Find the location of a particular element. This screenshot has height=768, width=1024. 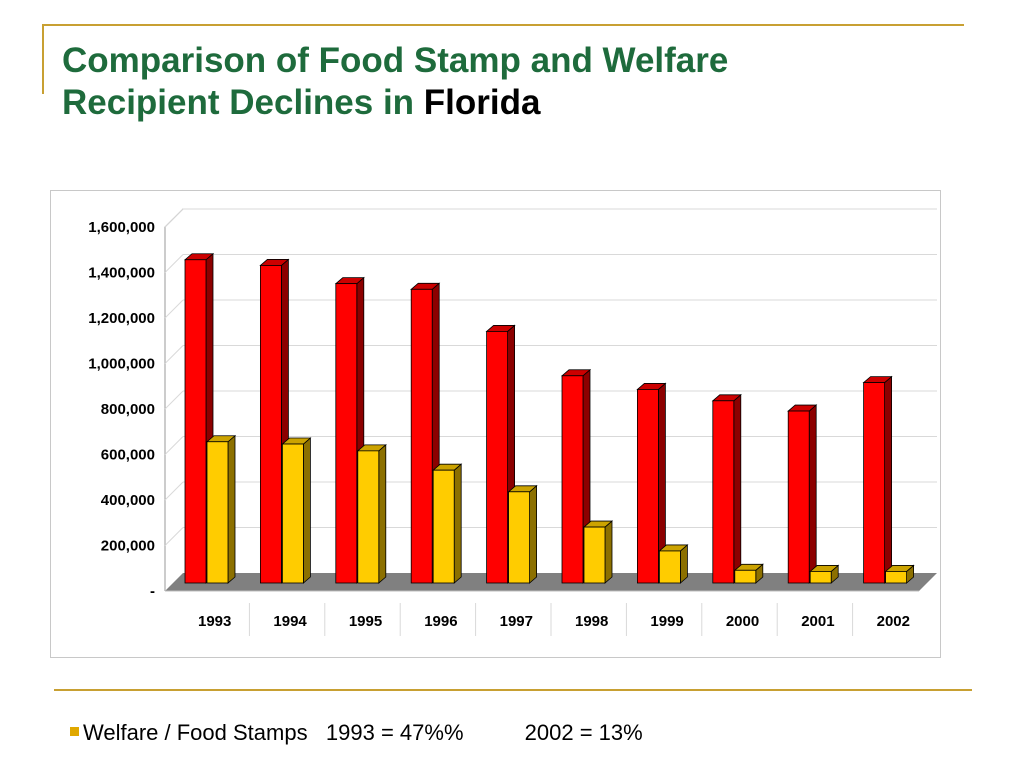

bullet-icon is located at coordinates (74, 731).